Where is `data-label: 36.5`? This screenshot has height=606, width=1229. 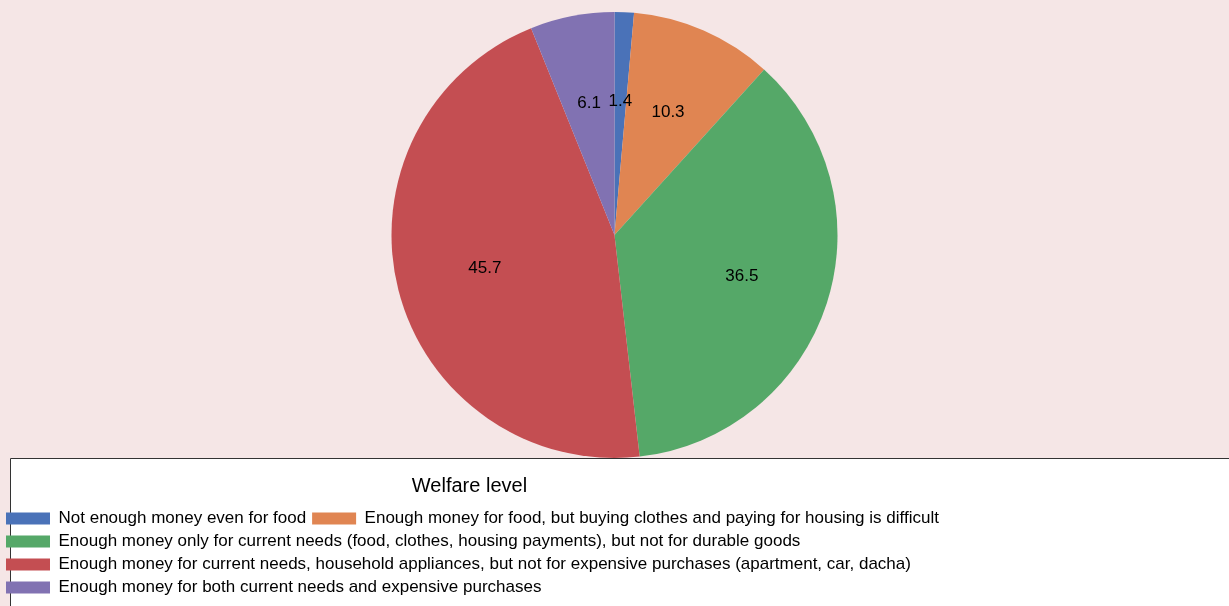
data-label: 36.5 is located at coordinates (742, 275).